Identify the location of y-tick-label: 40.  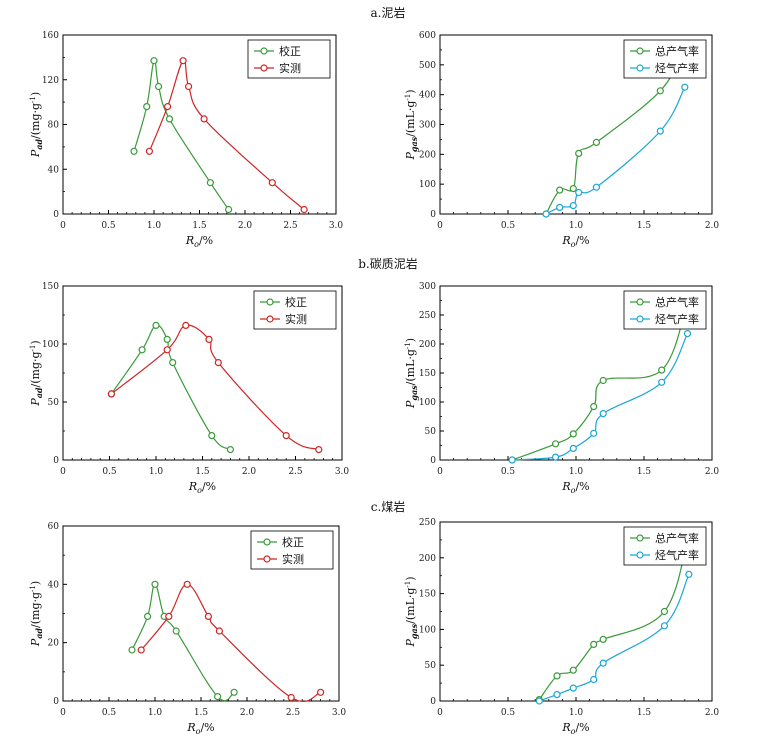
(54, 170).